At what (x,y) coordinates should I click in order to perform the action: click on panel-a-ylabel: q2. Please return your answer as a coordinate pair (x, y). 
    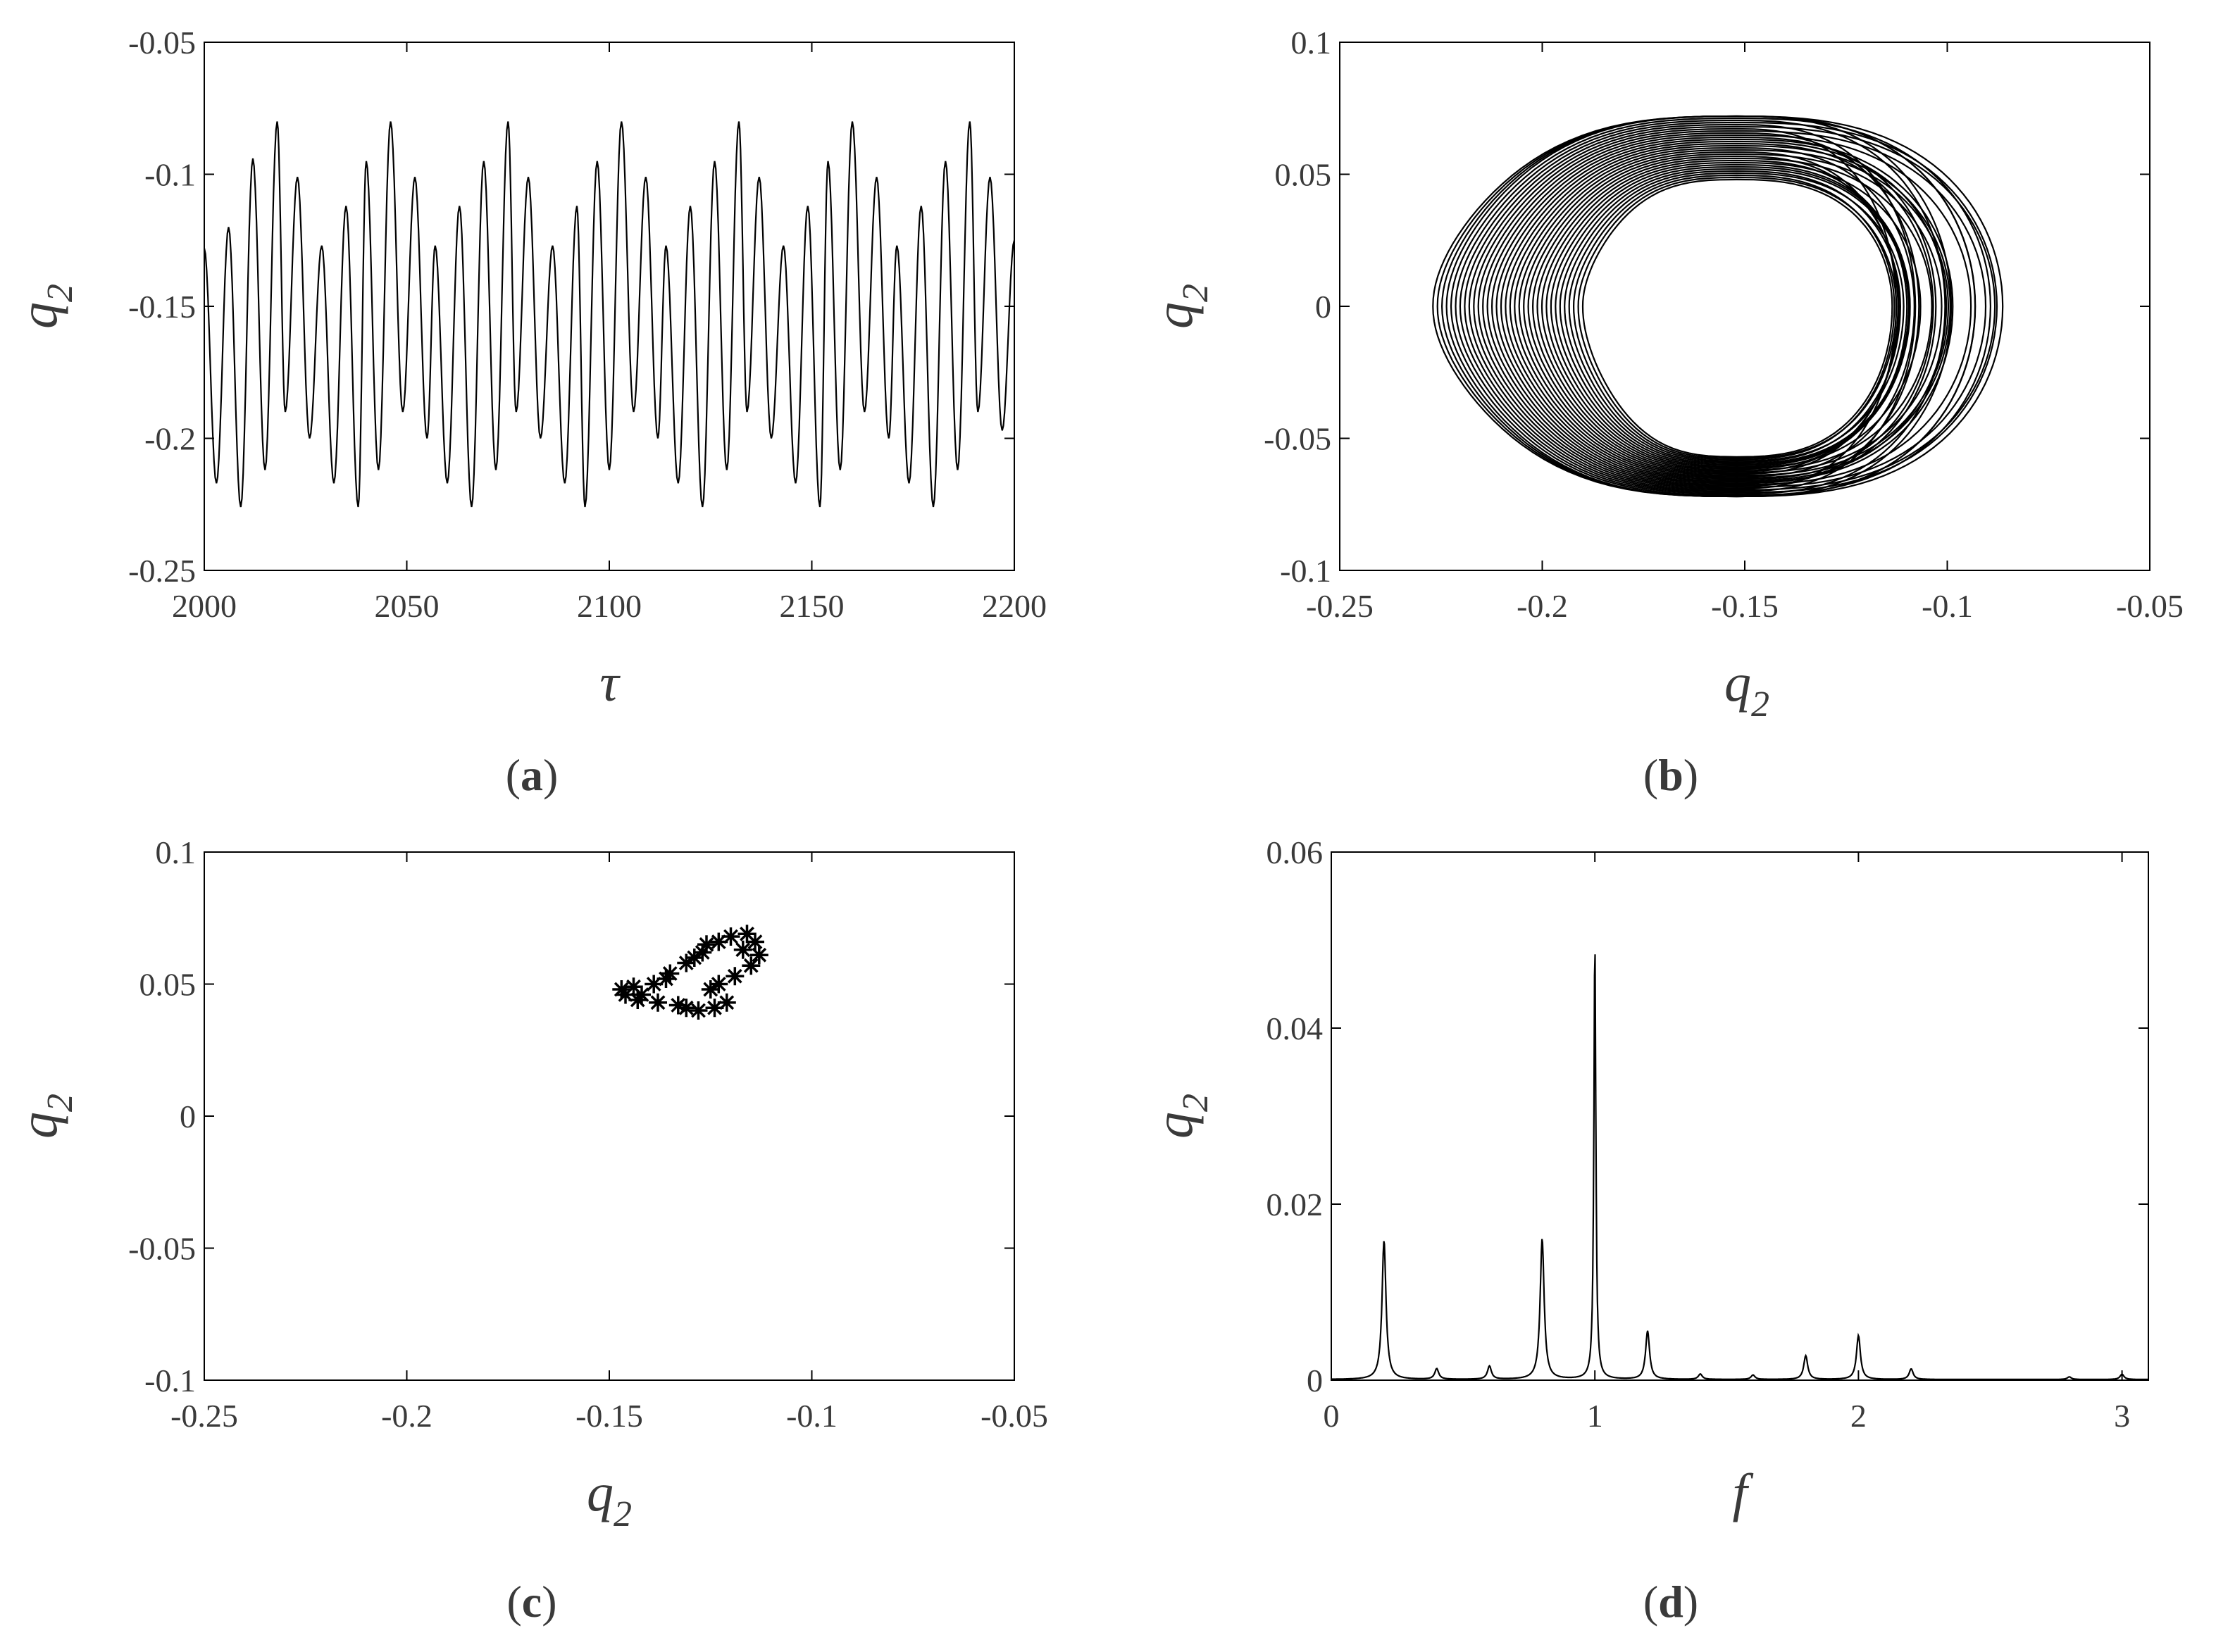
    Looking at the image, I should click on (44, 306).